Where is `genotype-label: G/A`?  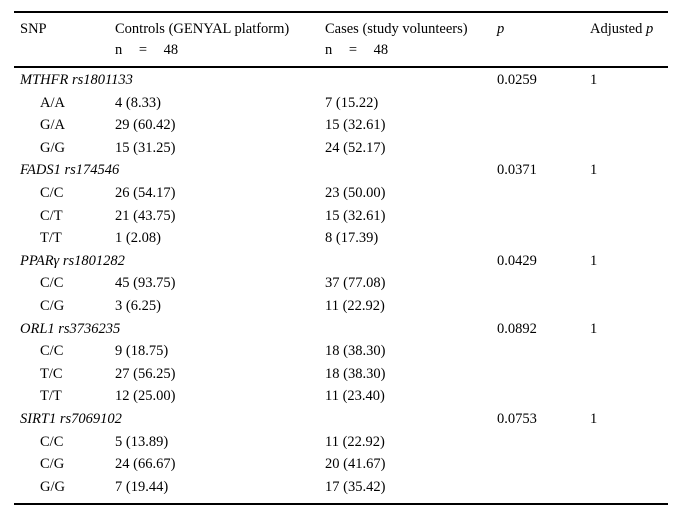 genotype-label: G/A is located at coordinates (52, 125).